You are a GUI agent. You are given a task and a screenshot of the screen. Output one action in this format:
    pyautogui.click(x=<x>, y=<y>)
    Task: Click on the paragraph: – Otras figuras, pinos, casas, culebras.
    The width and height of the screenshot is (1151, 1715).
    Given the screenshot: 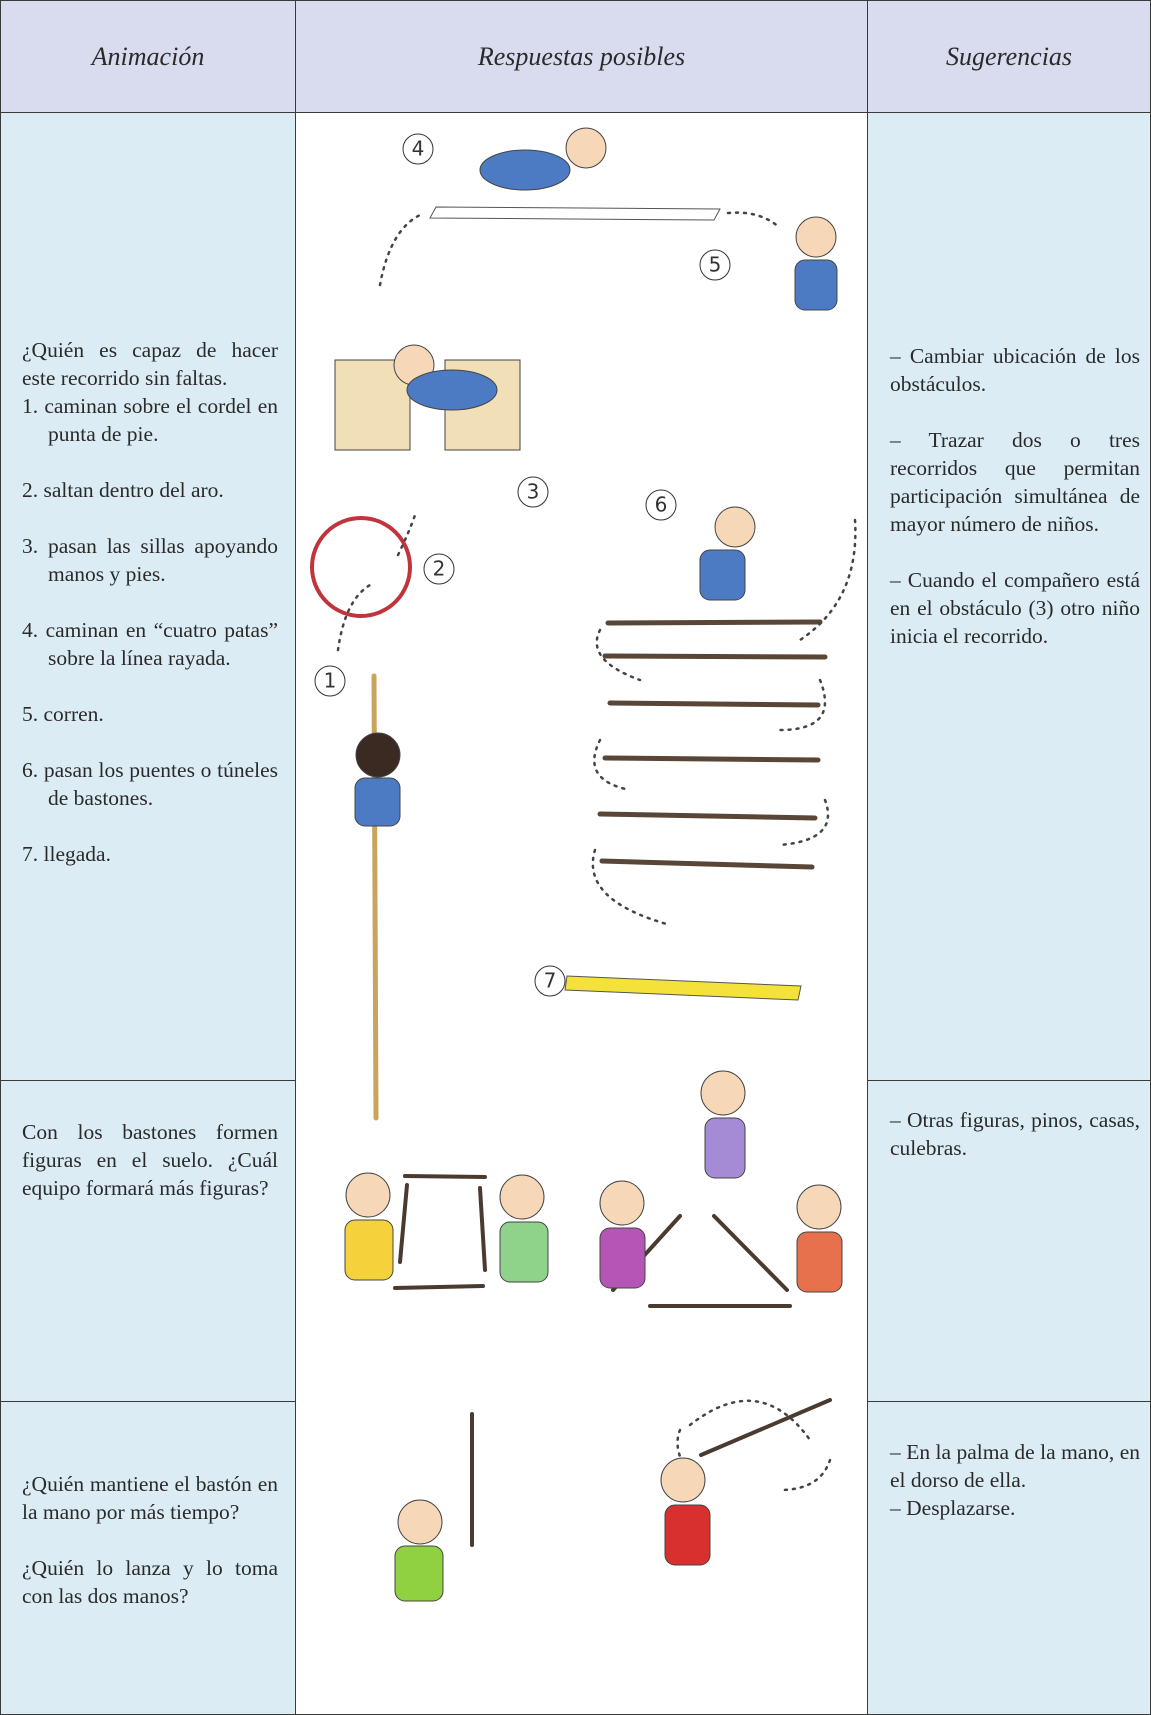 What is the action you would take?
    pyautogui.click(x=1015, y=1134)
    